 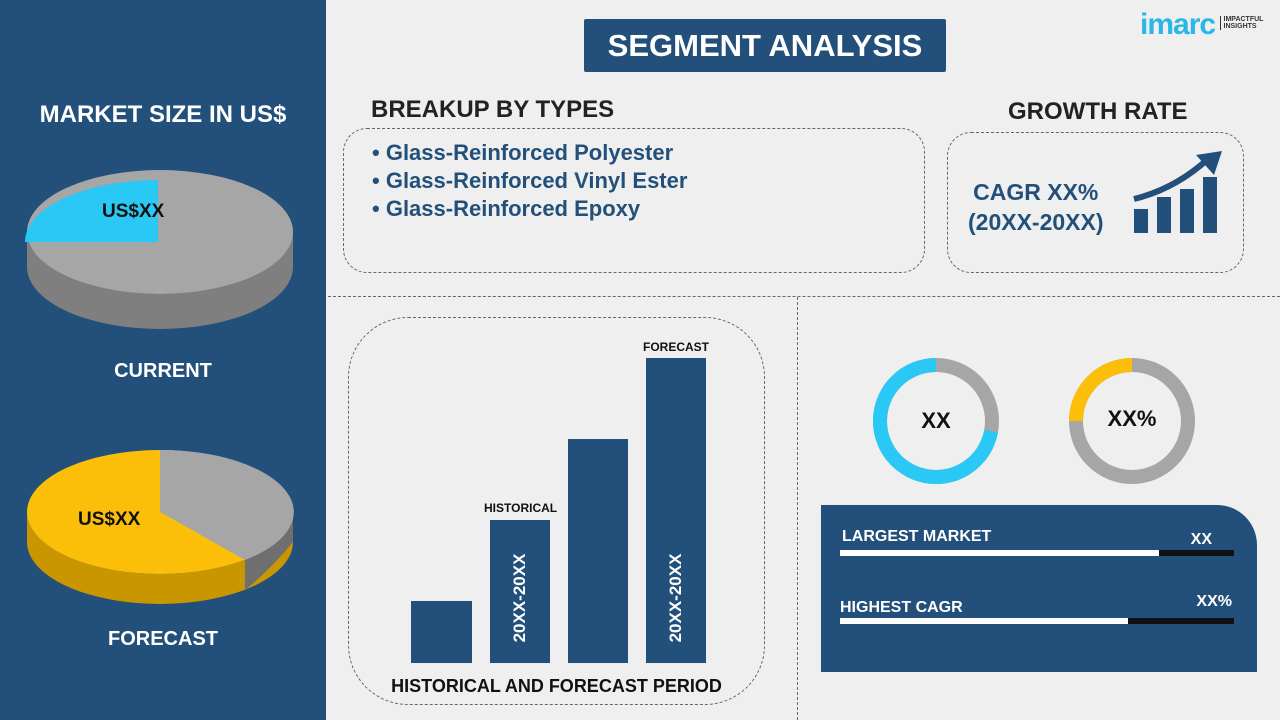 I want to click on largest-market-value: XX, so click(x=1201, y=539).